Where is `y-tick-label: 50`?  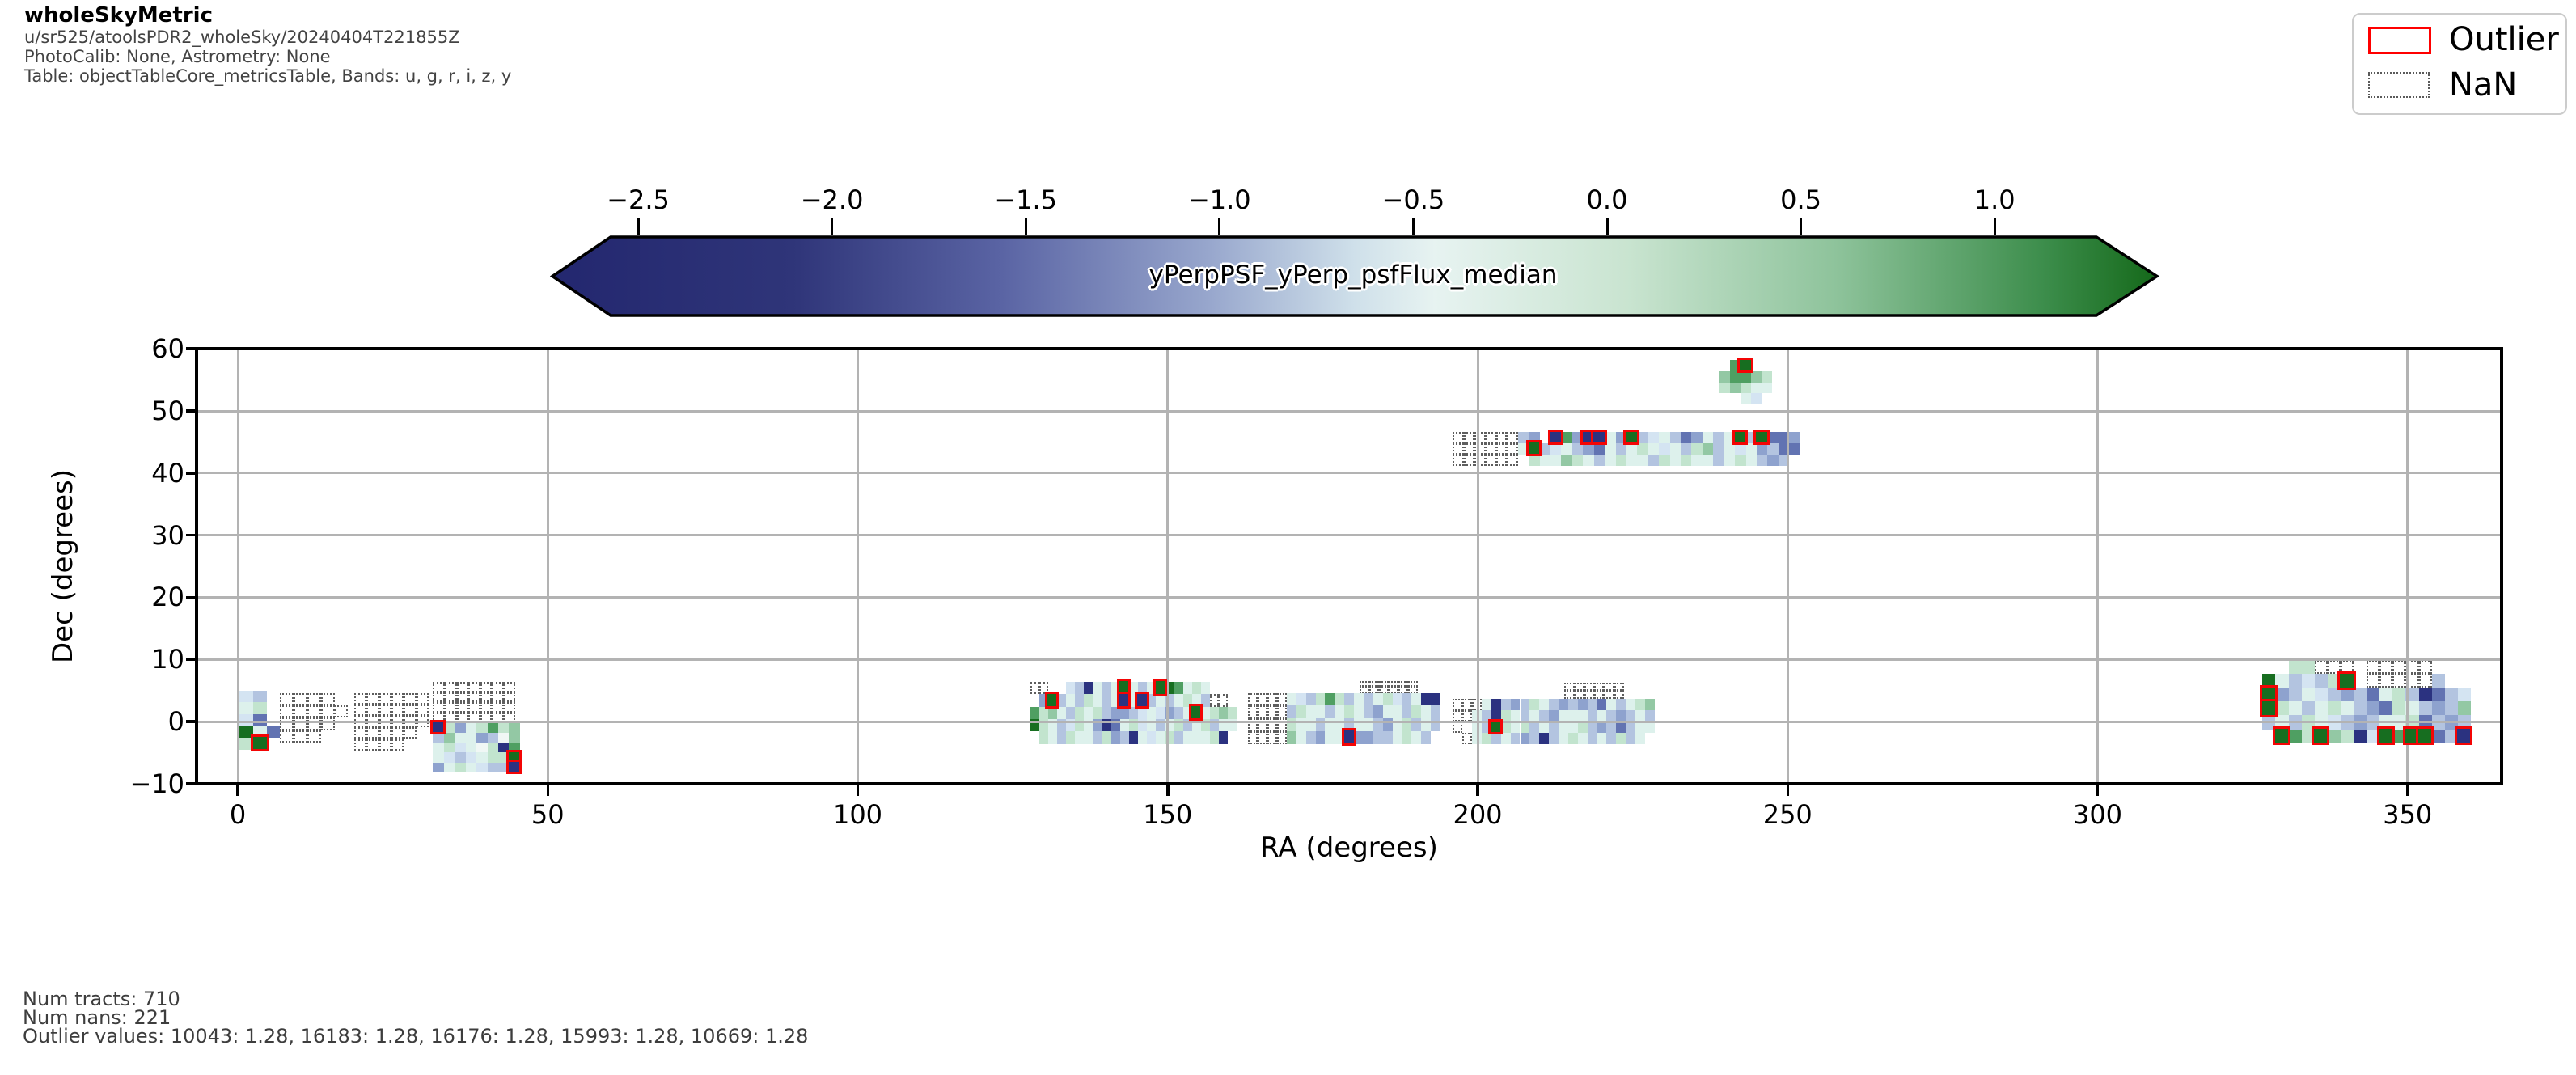
y-tick-label: 50 is located at coordinates (168, 411).